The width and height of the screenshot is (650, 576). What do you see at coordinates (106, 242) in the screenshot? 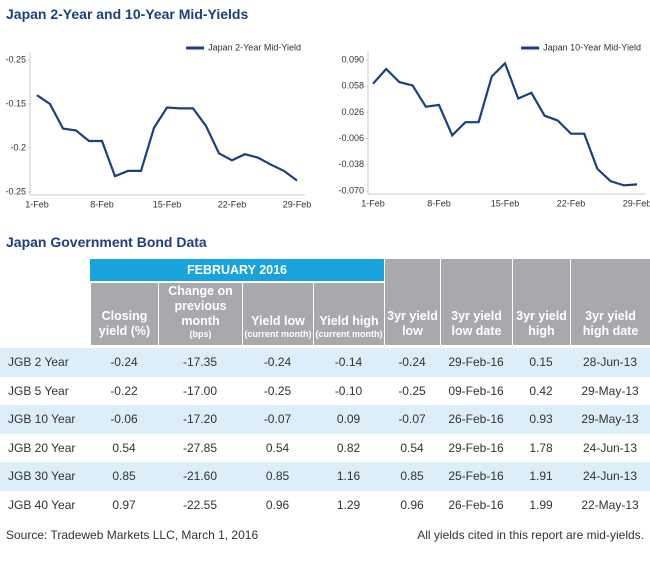
I see `table-title: Japan Government Bond Data` at bounding box center [106, 242].